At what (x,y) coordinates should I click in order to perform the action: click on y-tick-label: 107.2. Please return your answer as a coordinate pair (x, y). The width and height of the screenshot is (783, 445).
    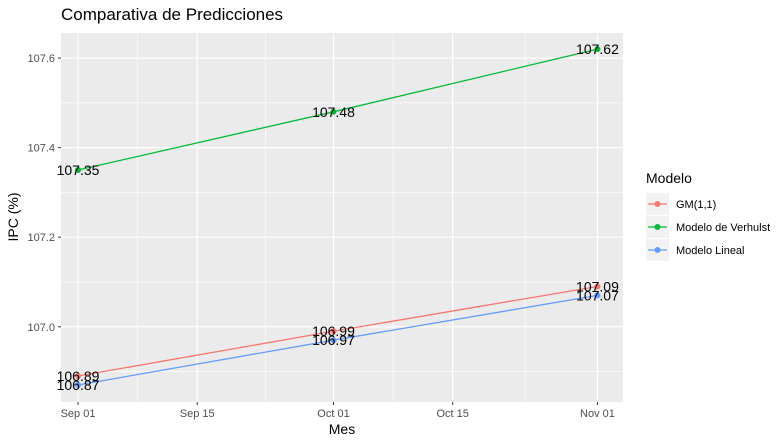
    Looking at the image, I should click on (41, 238).